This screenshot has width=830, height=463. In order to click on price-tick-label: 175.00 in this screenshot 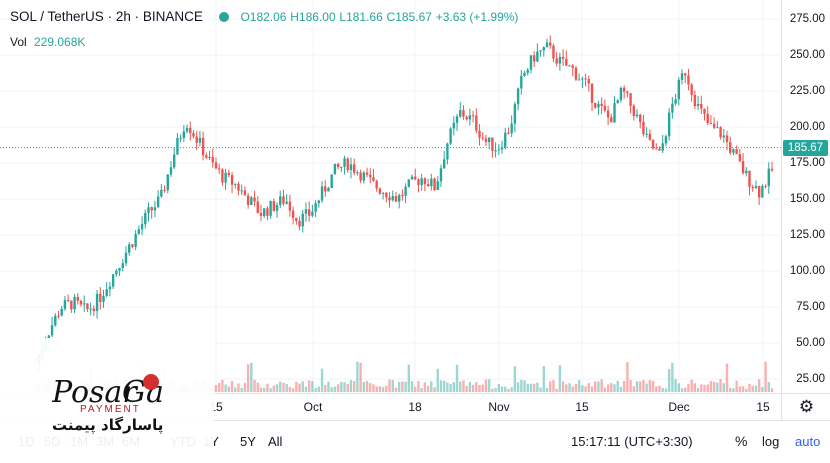, I will do `click(807, 163)`.